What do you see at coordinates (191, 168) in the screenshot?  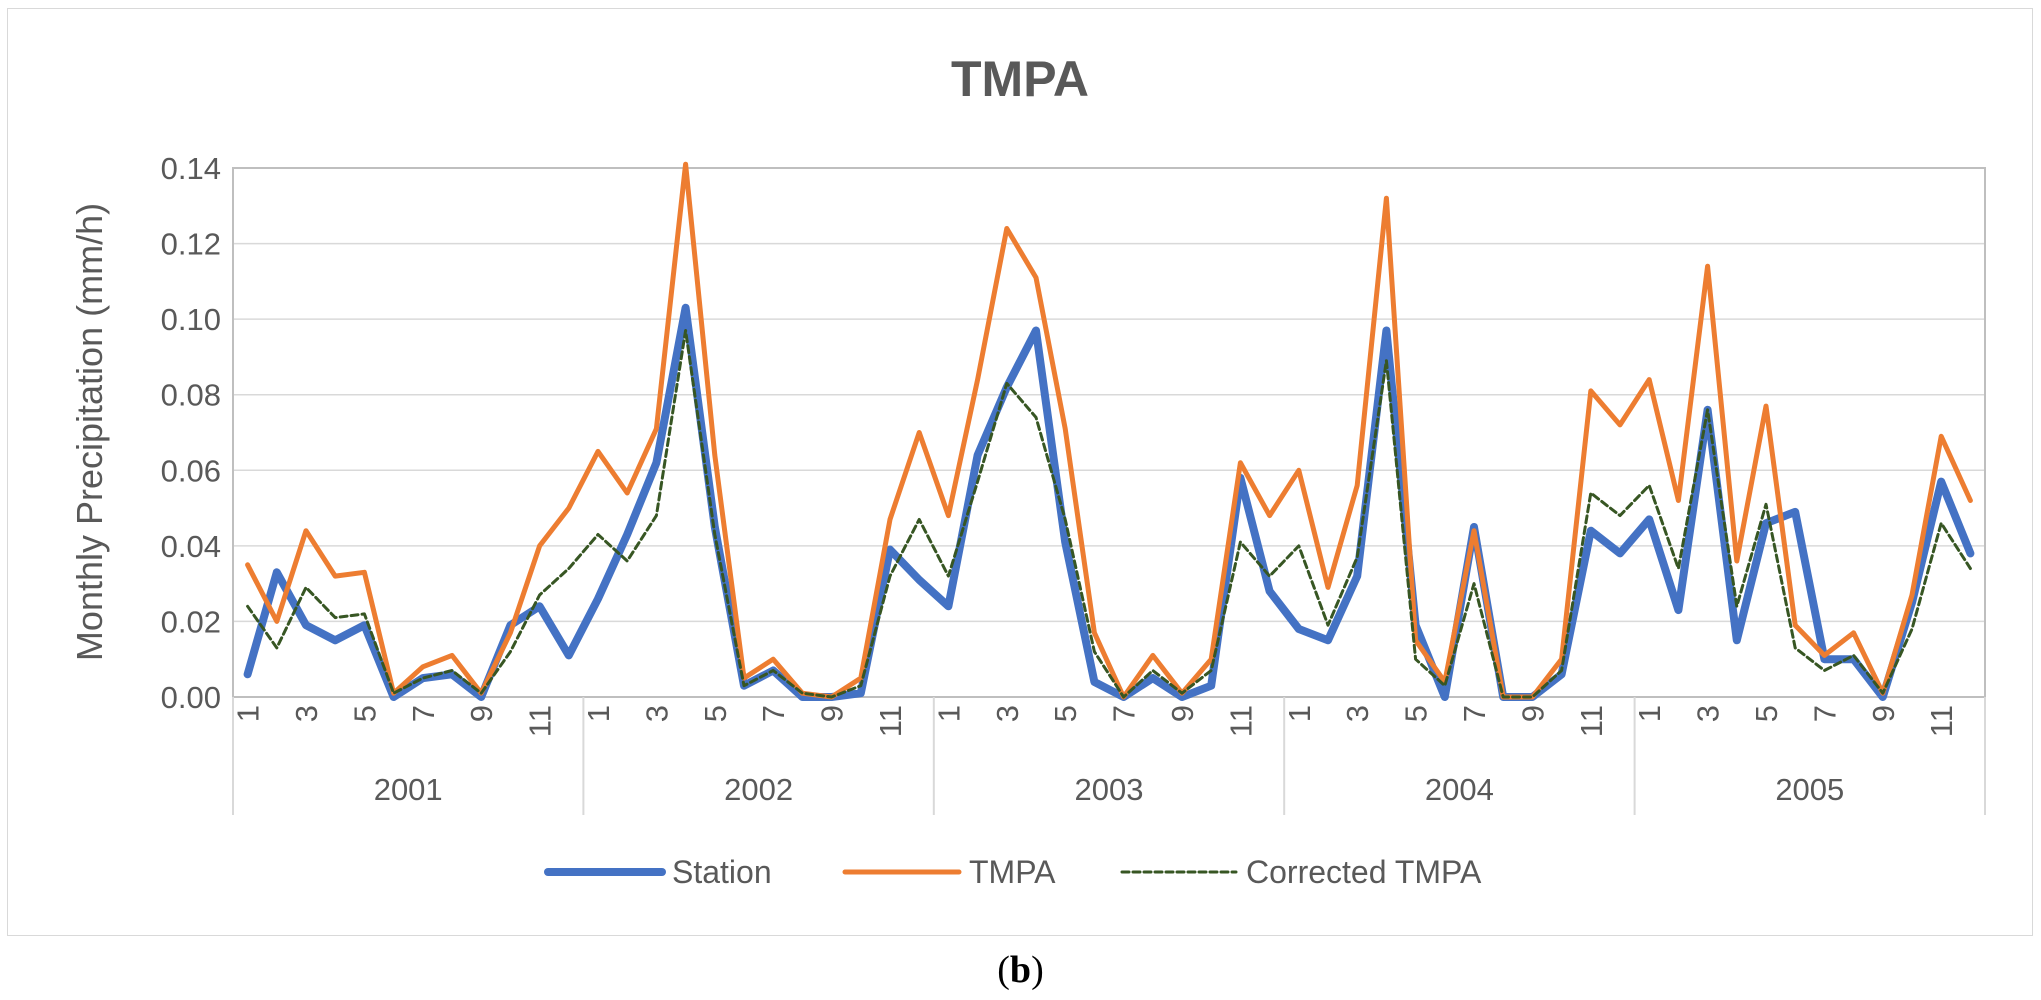 I see `y-tick-label: 0.14` at bounding box center [191, 168].